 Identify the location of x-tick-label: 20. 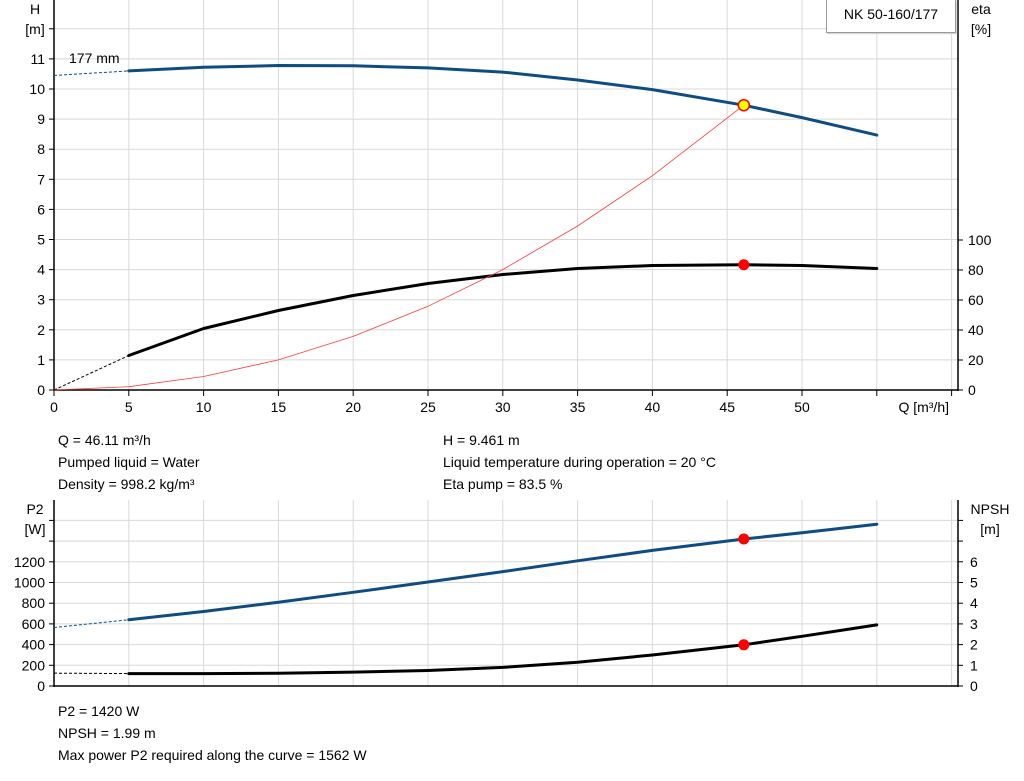
(353, 407).